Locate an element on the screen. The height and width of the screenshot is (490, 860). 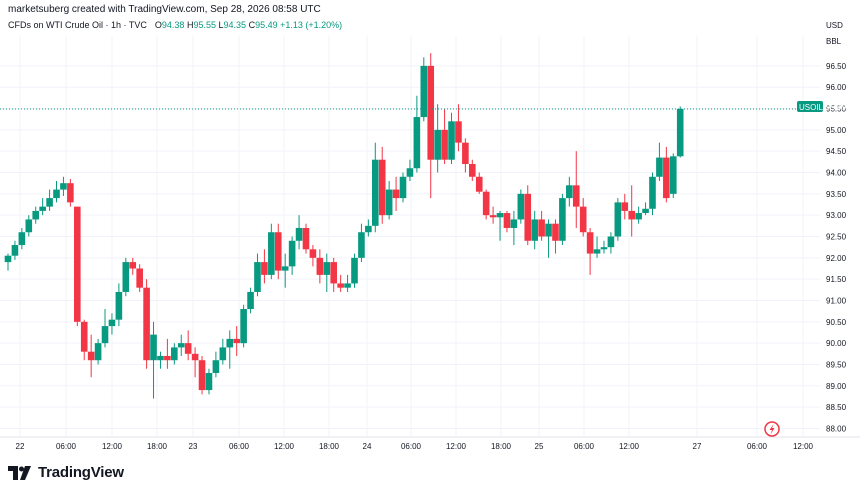
time-tick-label: 24 is located at coordinates (367, 446).